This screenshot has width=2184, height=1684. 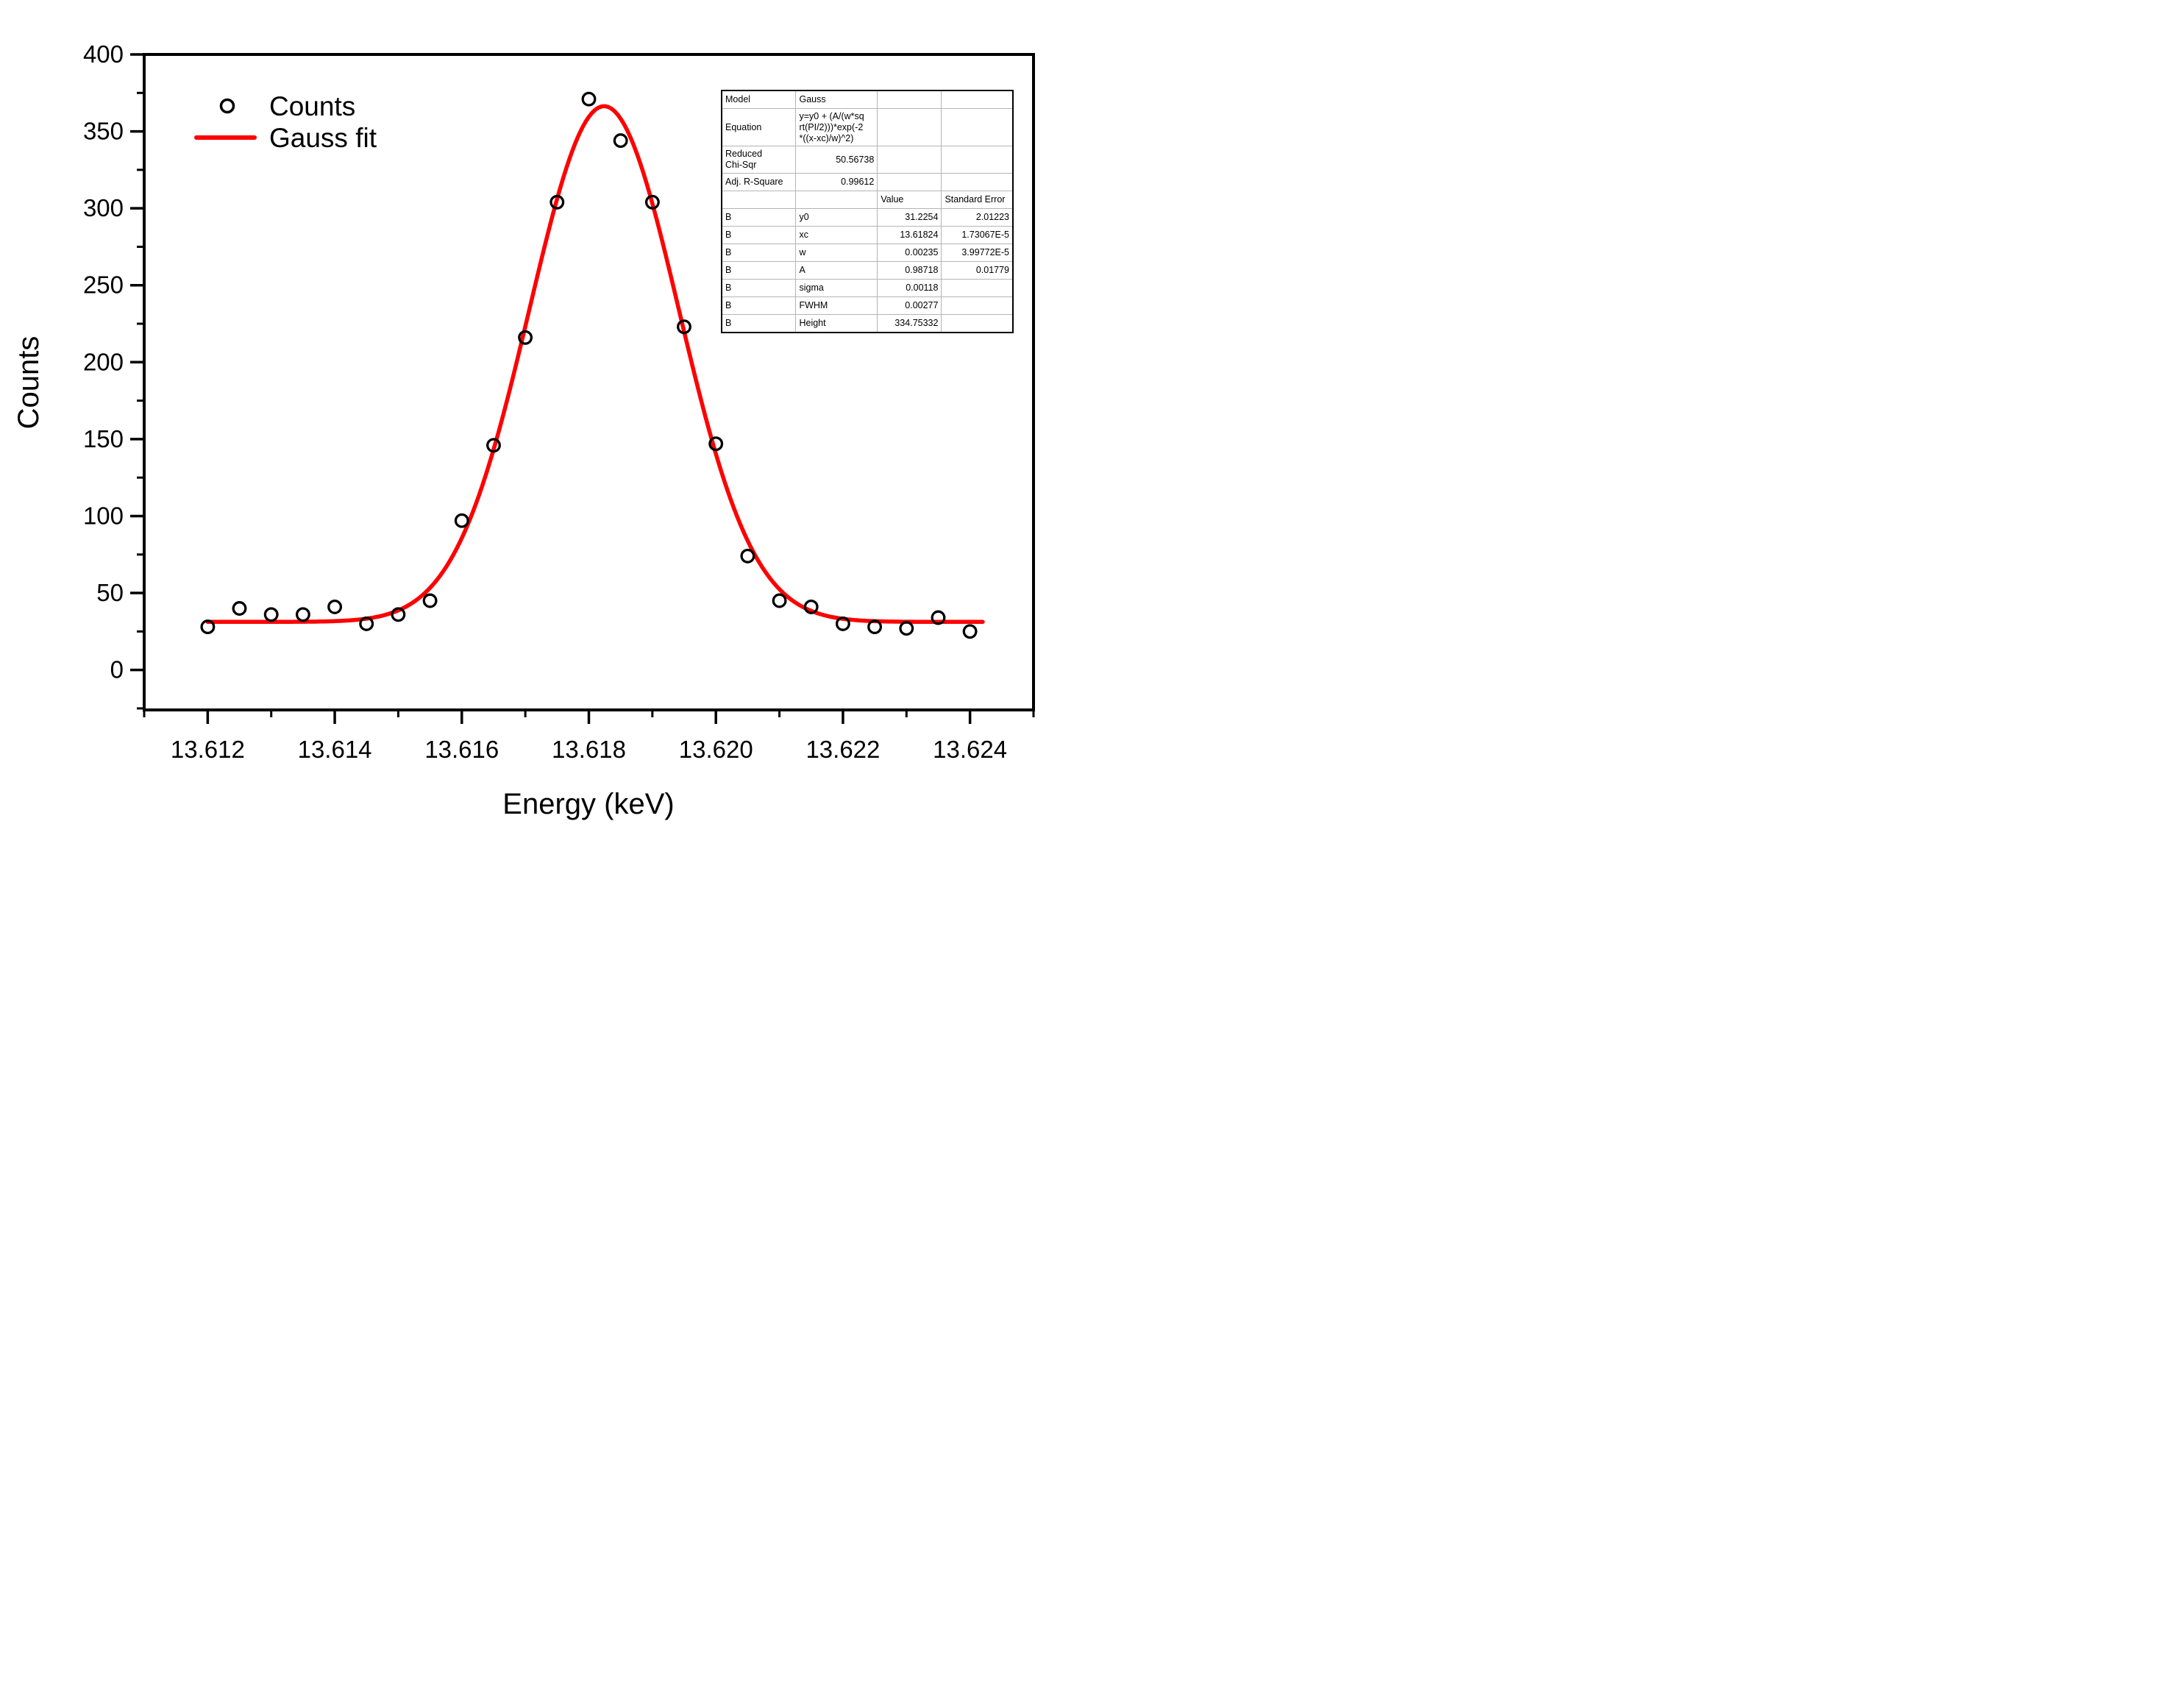 What do you see at coordinates (837, 270) in the screenshot?
I see `fit-table-cell: A` at bounding box center [837, 270].